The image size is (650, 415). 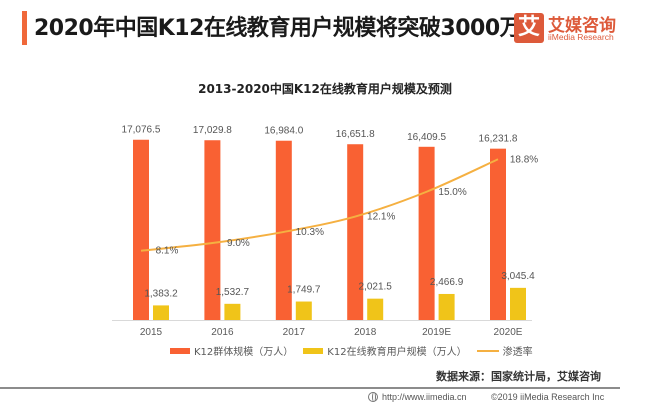 I want to click on chart-legend: K12群体规模（万人） K12在线教育用户规模（万人） 渗透率, so click(x=356, y=350).